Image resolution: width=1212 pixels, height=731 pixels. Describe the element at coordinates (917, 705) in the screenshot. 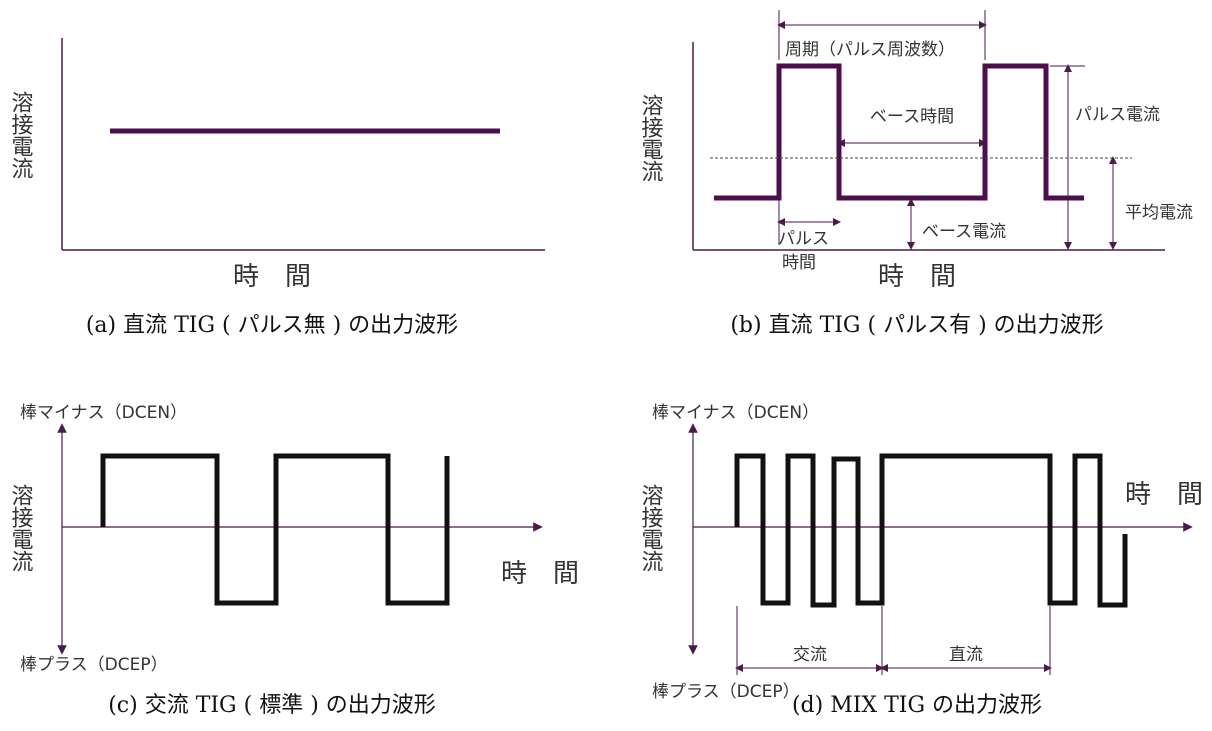

I see `panel-d-caption: (d) MIX TIG の出力波形` at that location.